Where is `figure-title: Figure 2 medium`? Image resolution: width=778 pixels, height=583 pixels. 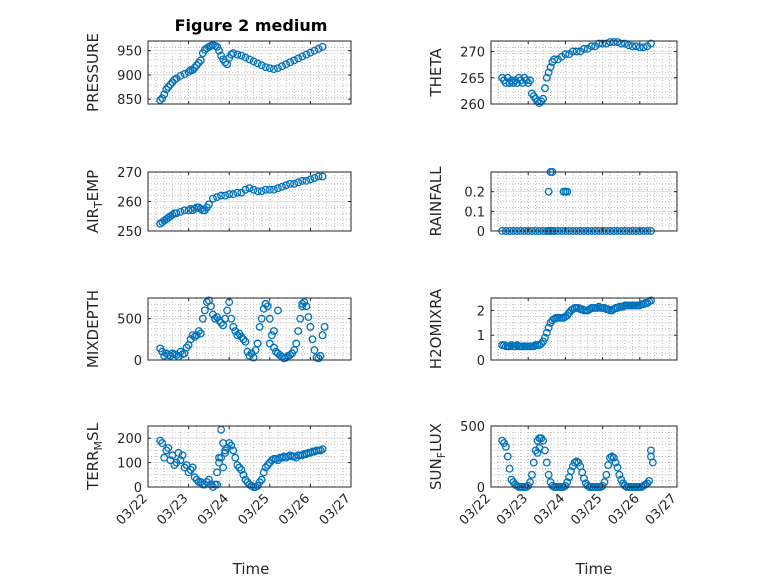 figure-title: Figure 2 medium is located at coordinates (251, 25).